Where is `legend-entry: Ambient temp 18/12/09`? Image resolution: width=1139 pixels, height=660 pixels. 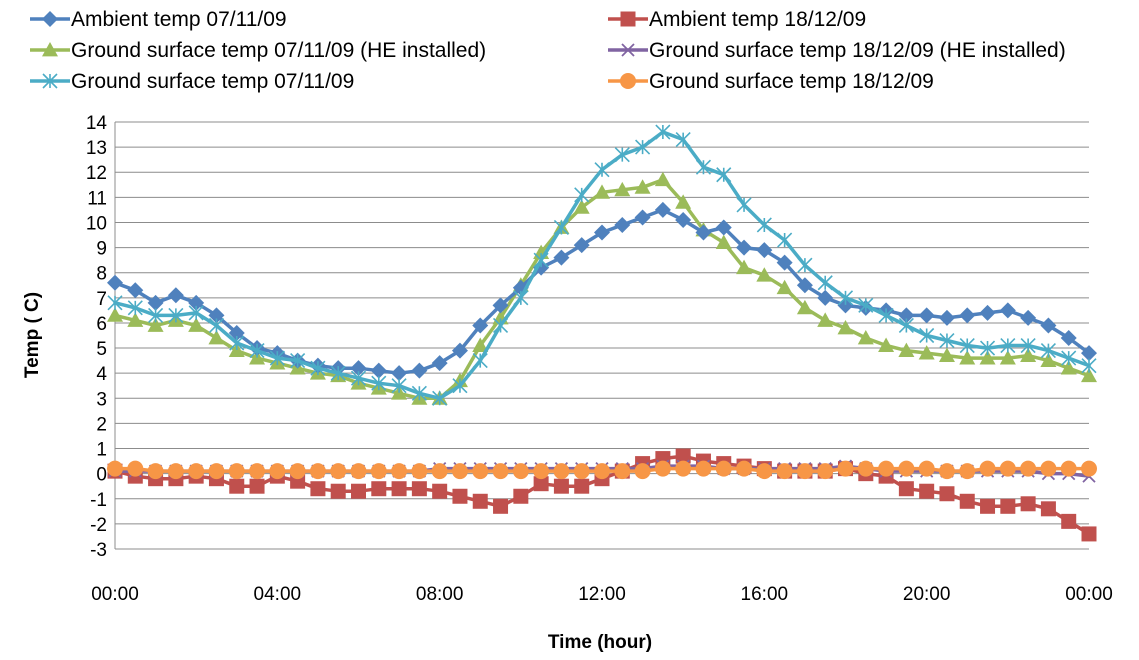
legend-entry: Ambient temp 18/12/09 is located at coordinates (737, 19).